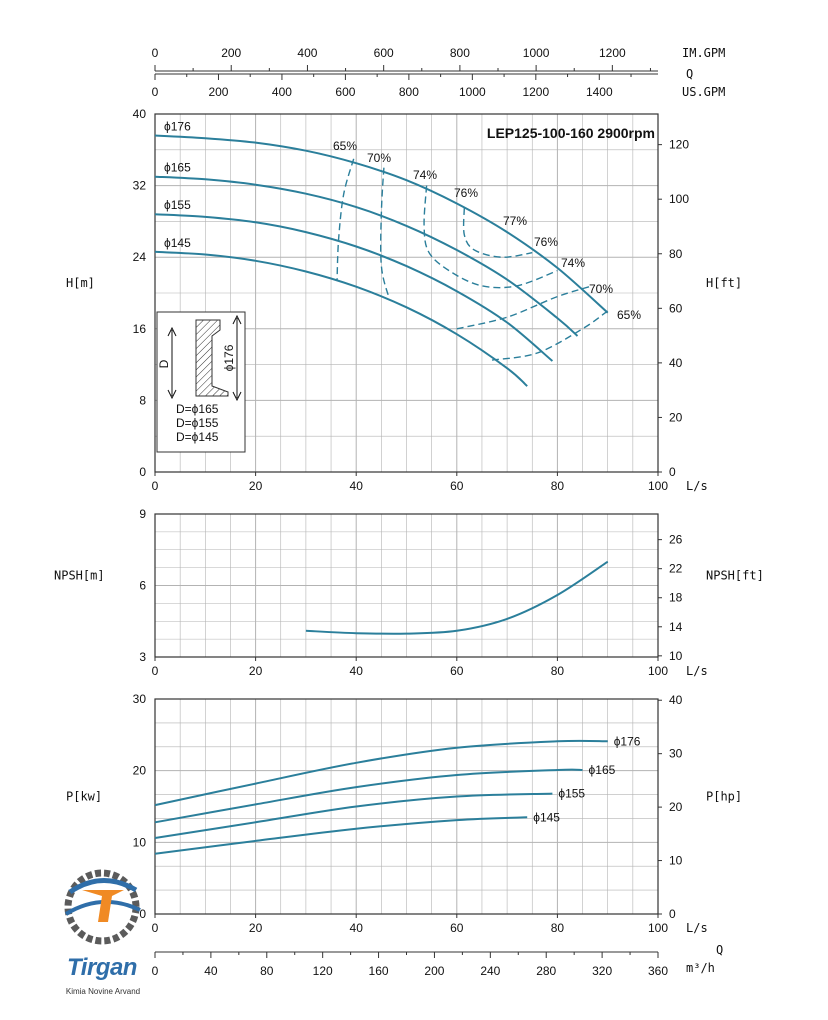 This screenshot has height=1020, width=828. Describe the element at coordinates (229, 357) in the screenshot. I see `inset-diameter-label: ϕ176` at that location.